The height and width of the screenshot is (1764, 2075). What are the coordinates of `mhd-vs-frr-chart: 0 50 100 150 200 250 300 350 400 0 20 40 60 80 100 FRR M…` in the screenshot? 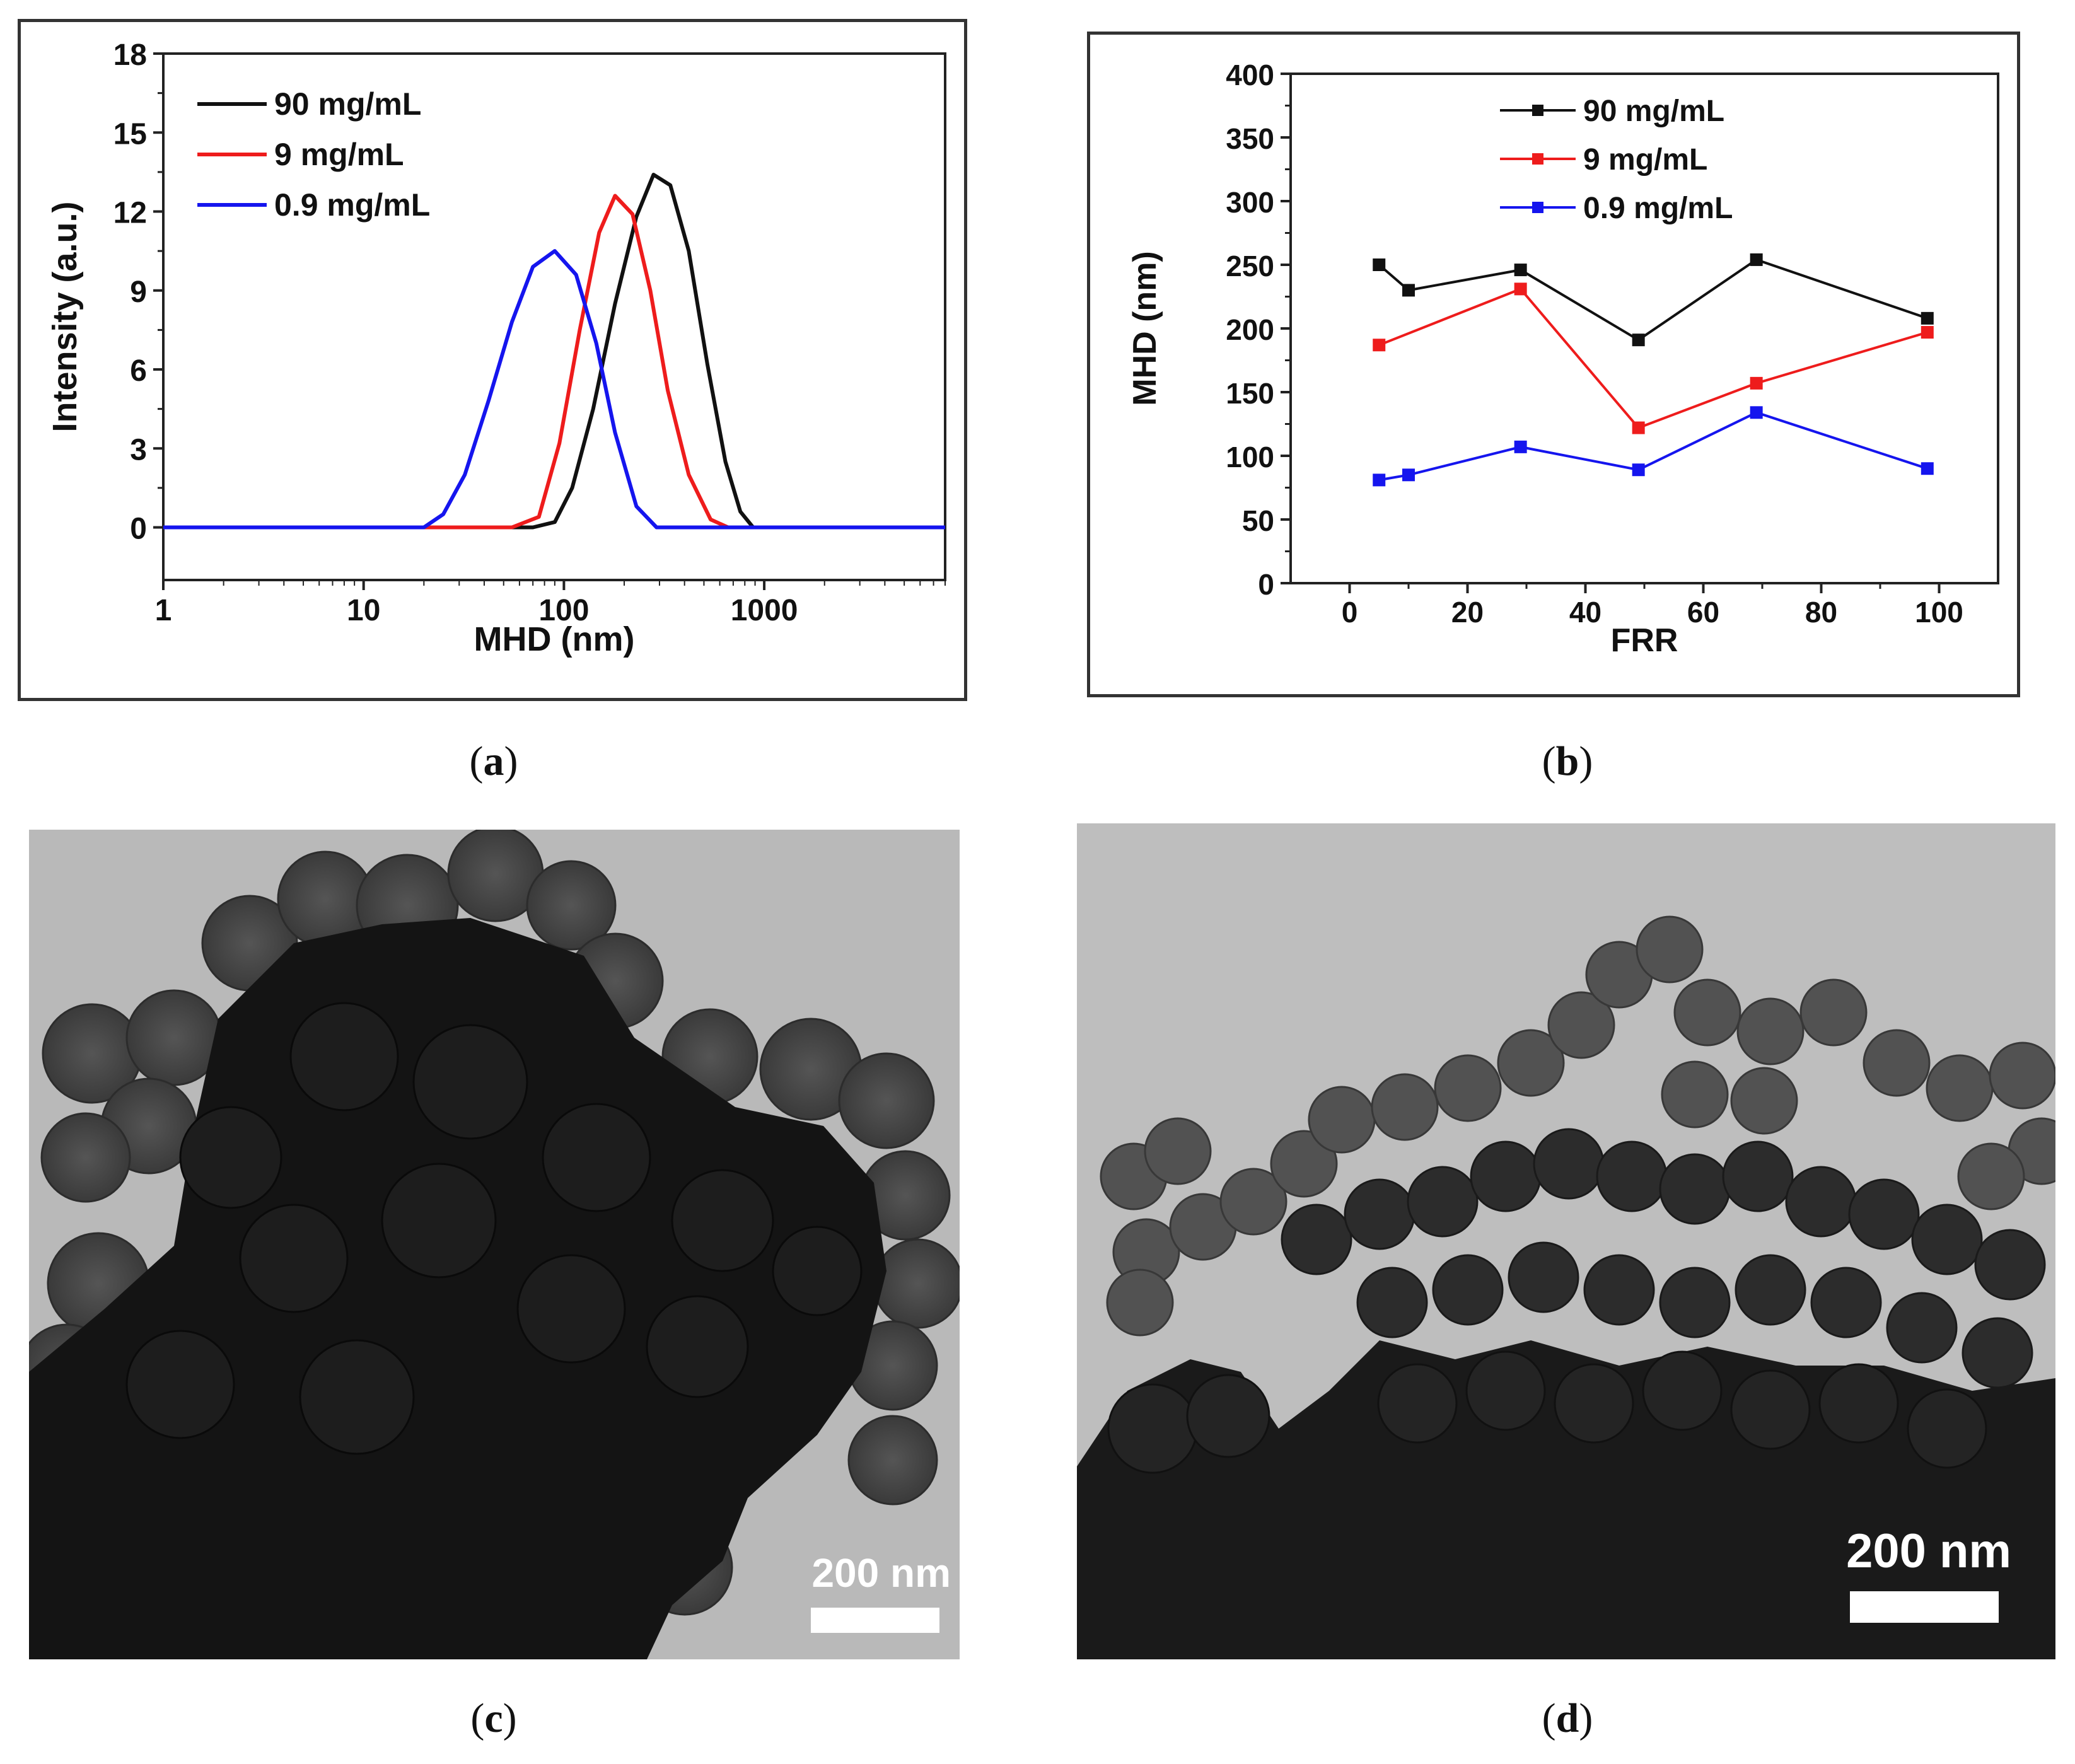 It's located at (1563, 359).